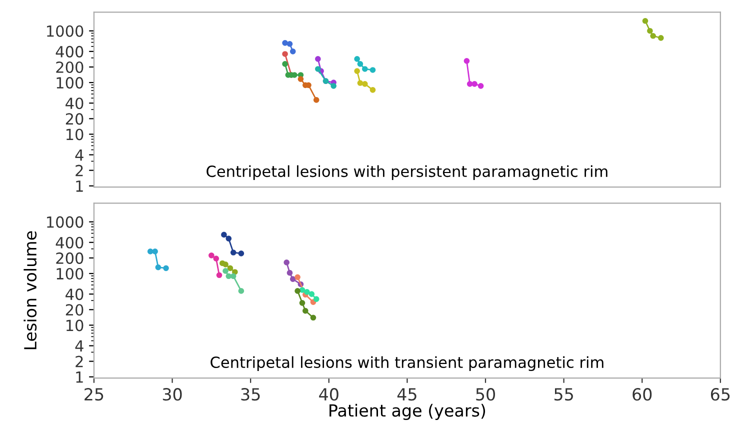 The width and height of the screenshot is (737, 435). Describe the element at coordinates (30, 290) in the screenshot. I see `y-axis-title: Lesion volume` at that location.